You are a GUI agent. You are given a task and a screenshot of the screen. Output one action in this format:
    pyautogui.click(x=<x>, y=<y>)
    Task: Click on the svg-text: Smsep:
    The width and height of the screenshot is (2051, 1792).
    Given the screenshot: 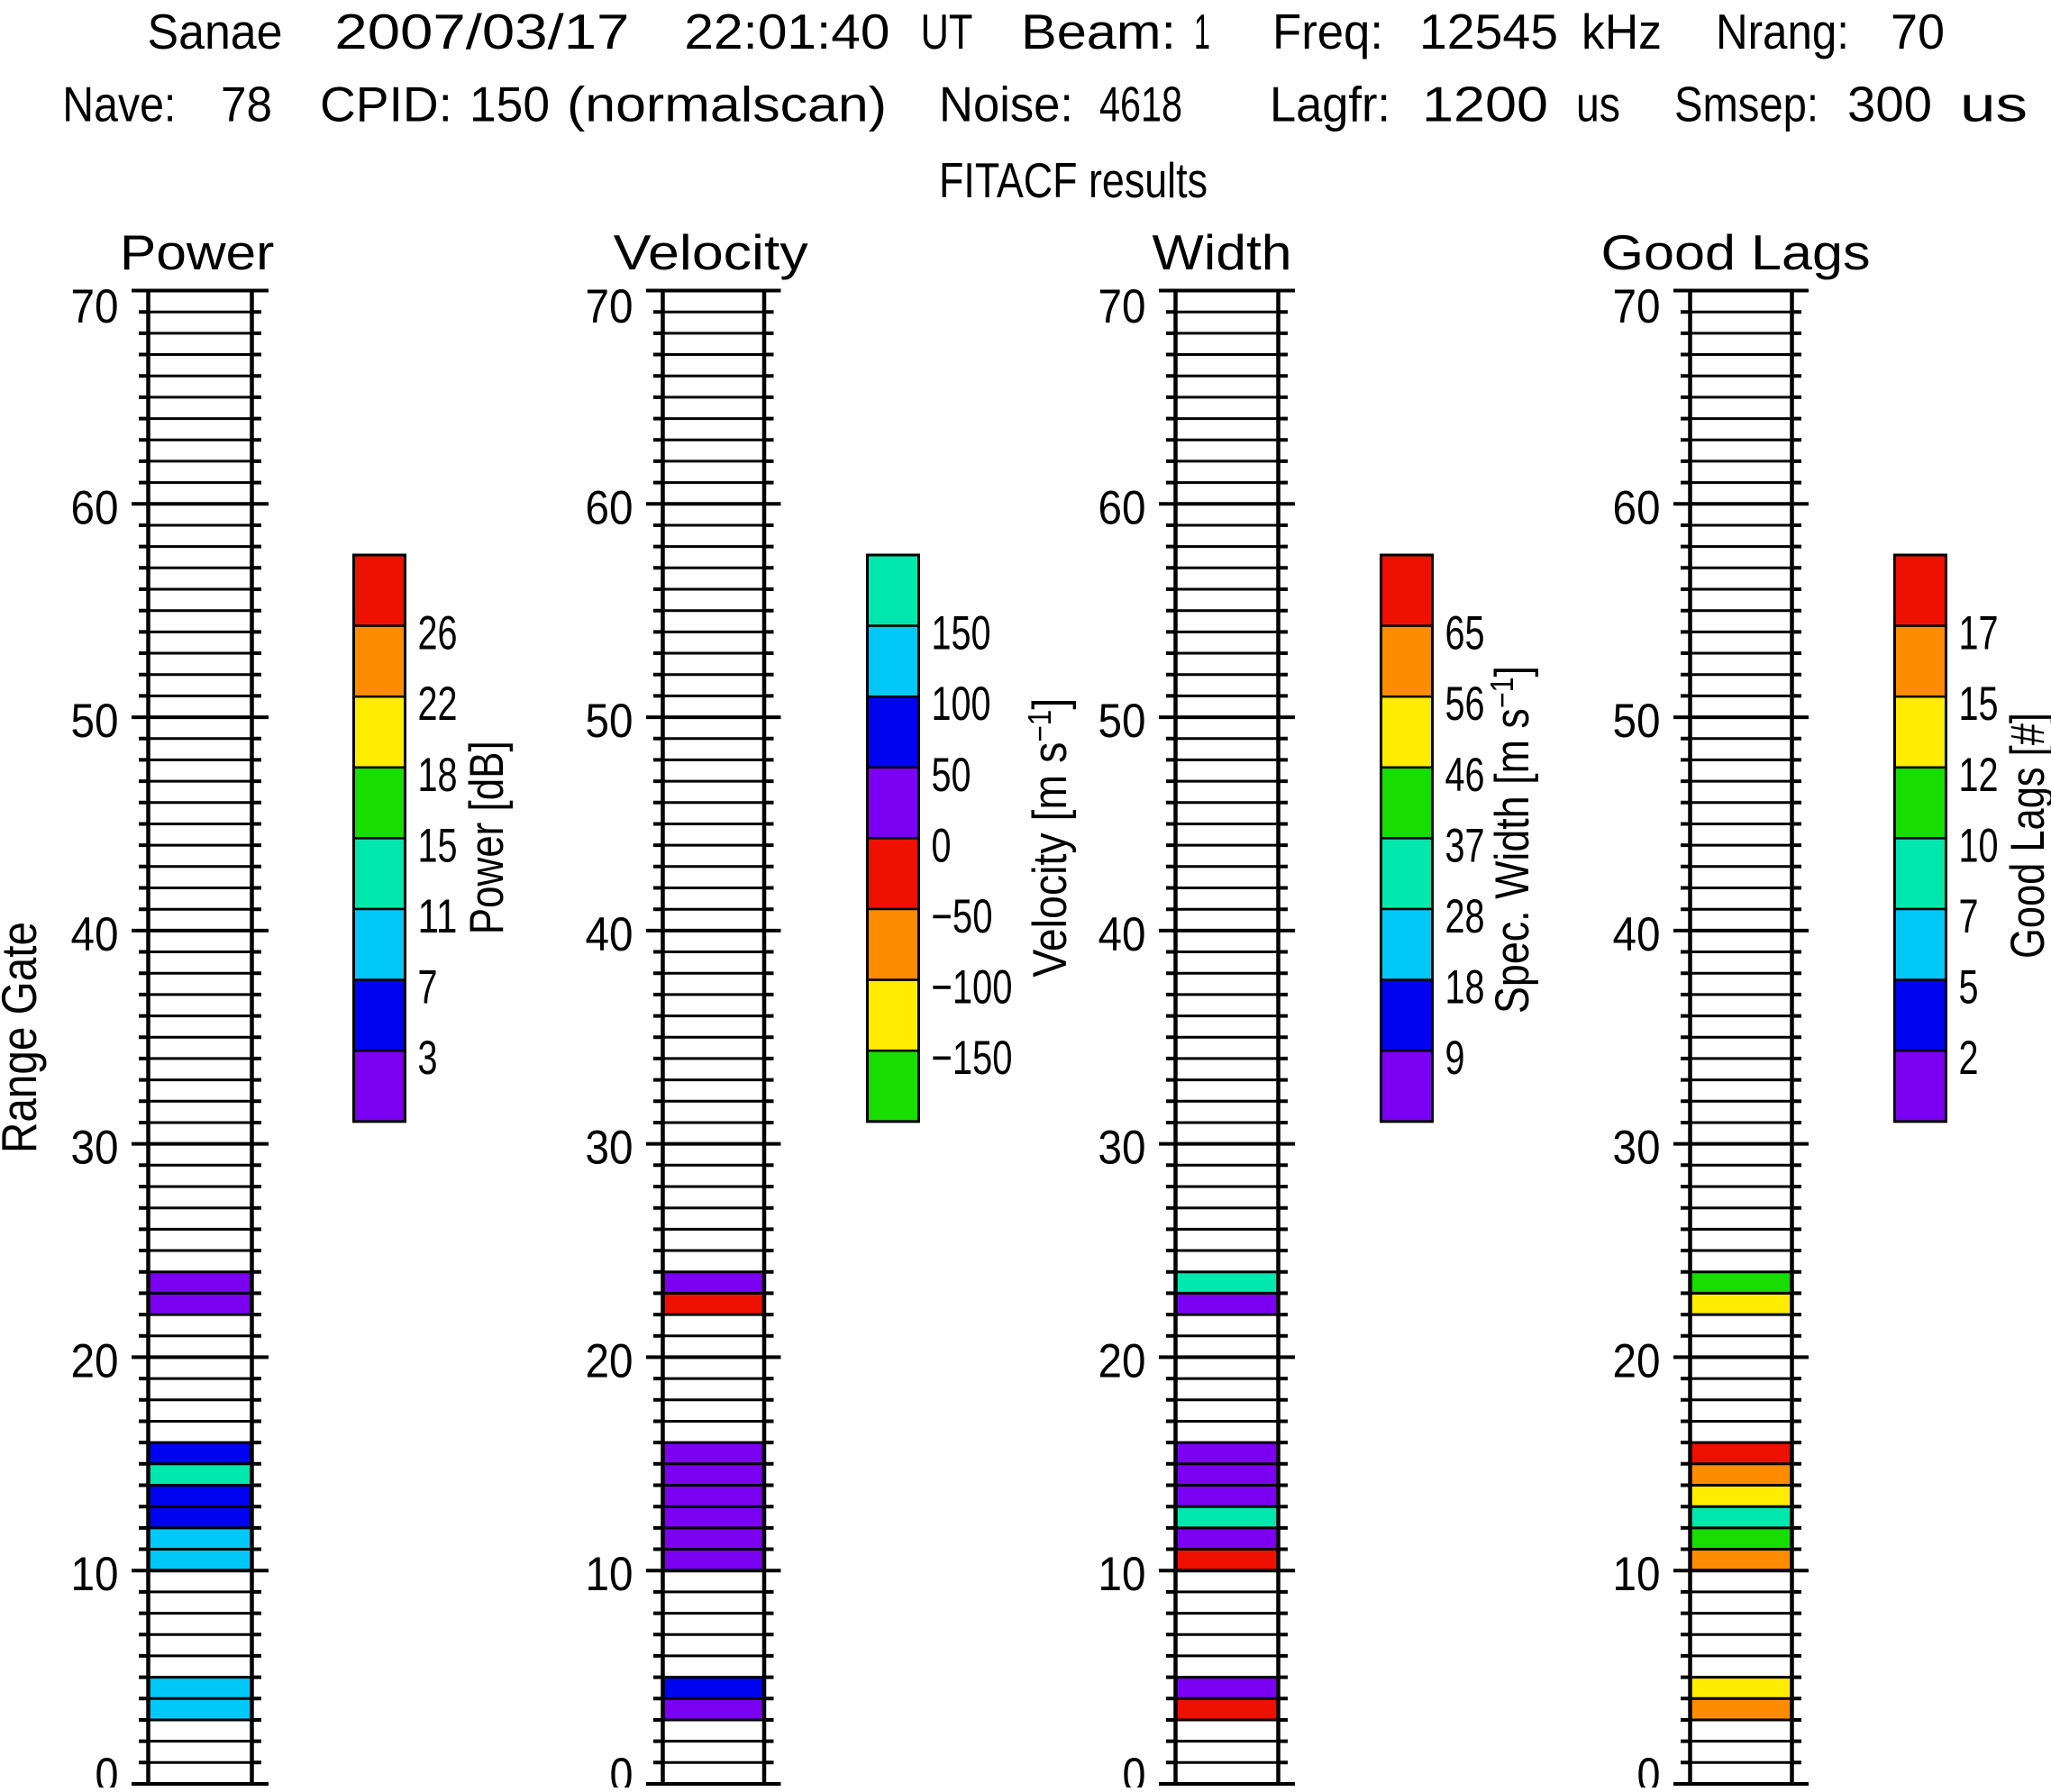 What is the action you would take?
    pyautogui.click(x=1746, y=104)
    